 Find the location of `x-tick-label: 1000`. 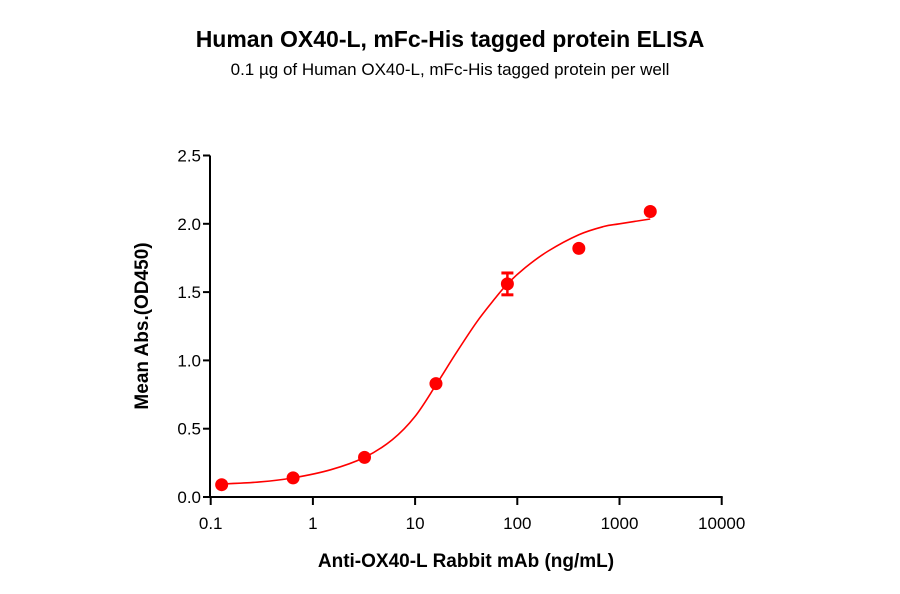

x-tick-label: 1000 is located at coordinates (620, 523).